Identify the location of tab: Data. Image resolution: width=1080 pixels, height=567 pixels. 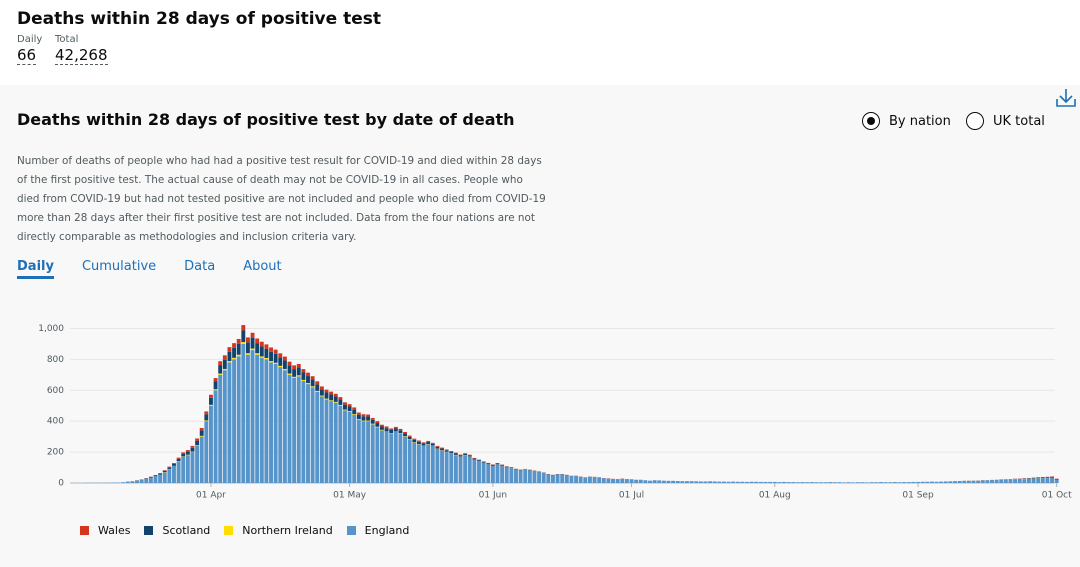
(200, 266).